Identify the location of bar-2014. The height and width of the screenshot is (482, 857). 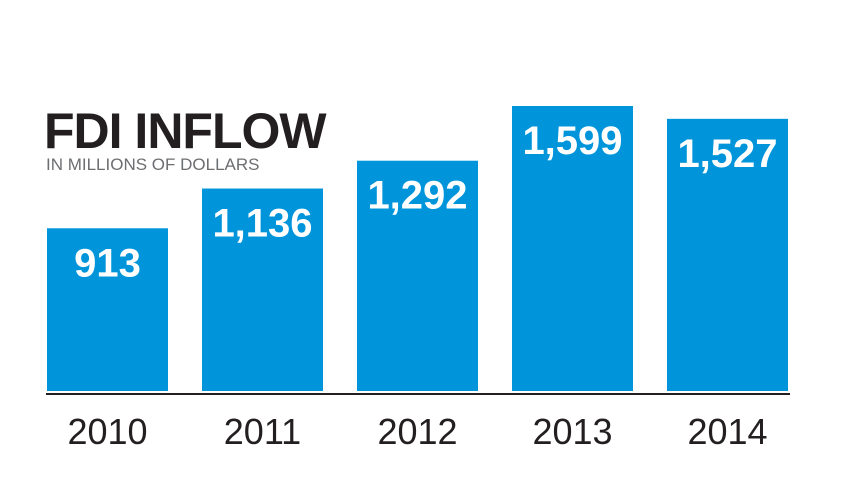
(727, 255).